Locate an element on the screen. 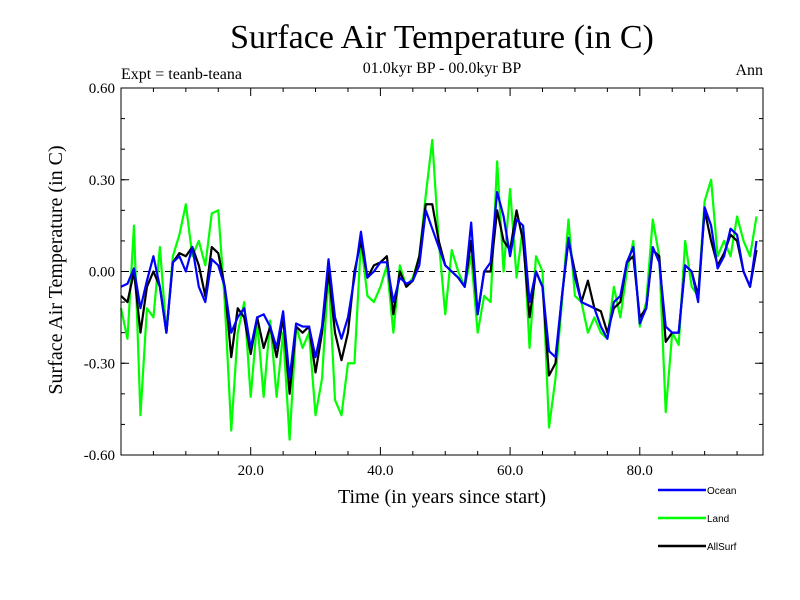 The height and width of the screenshot is (600, 800). legend: Ocean Land AllSurf is located at coordinates (697, 519).